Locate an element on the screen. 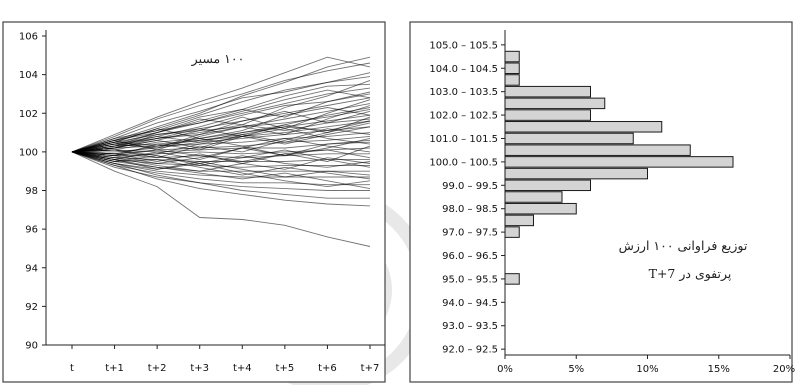  histogram-category-label: 101.0 – 101.5 is located at coordinates (463, 139).